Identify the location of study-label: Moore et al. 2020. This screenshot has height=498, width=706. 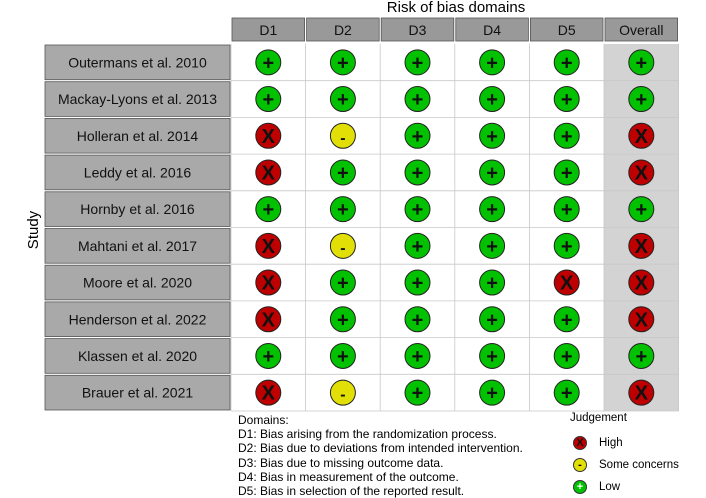
(137, 283).